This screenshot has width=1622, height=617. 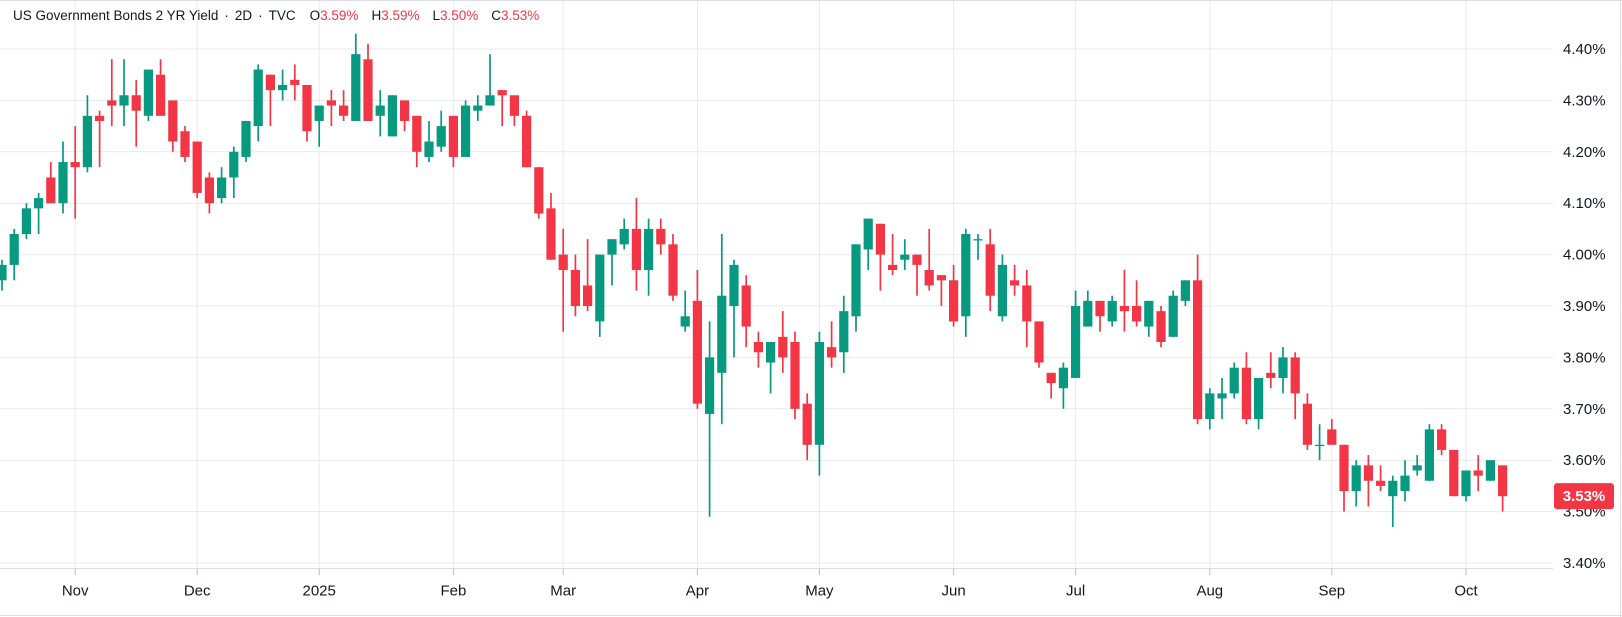 What do you see at coordinates (282, 15) in the screenshot?
I see `legend-exchange: TVC` at bounding box center [282, 15].